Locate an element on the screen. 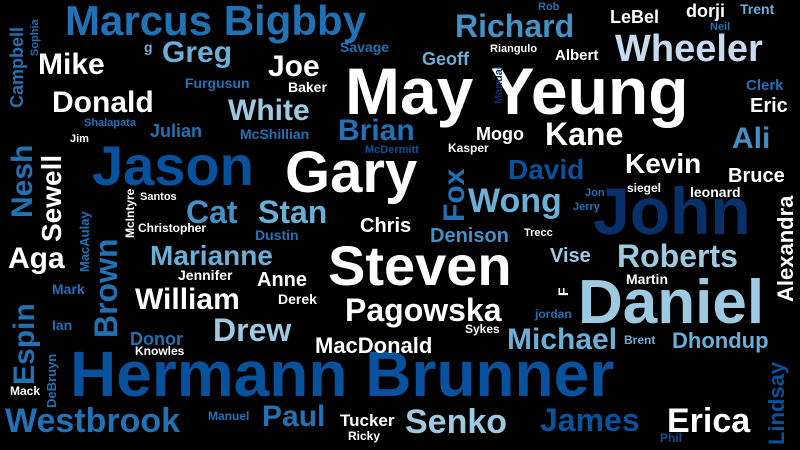  word-tucker: Tucker is located at coordinates (367, 420).